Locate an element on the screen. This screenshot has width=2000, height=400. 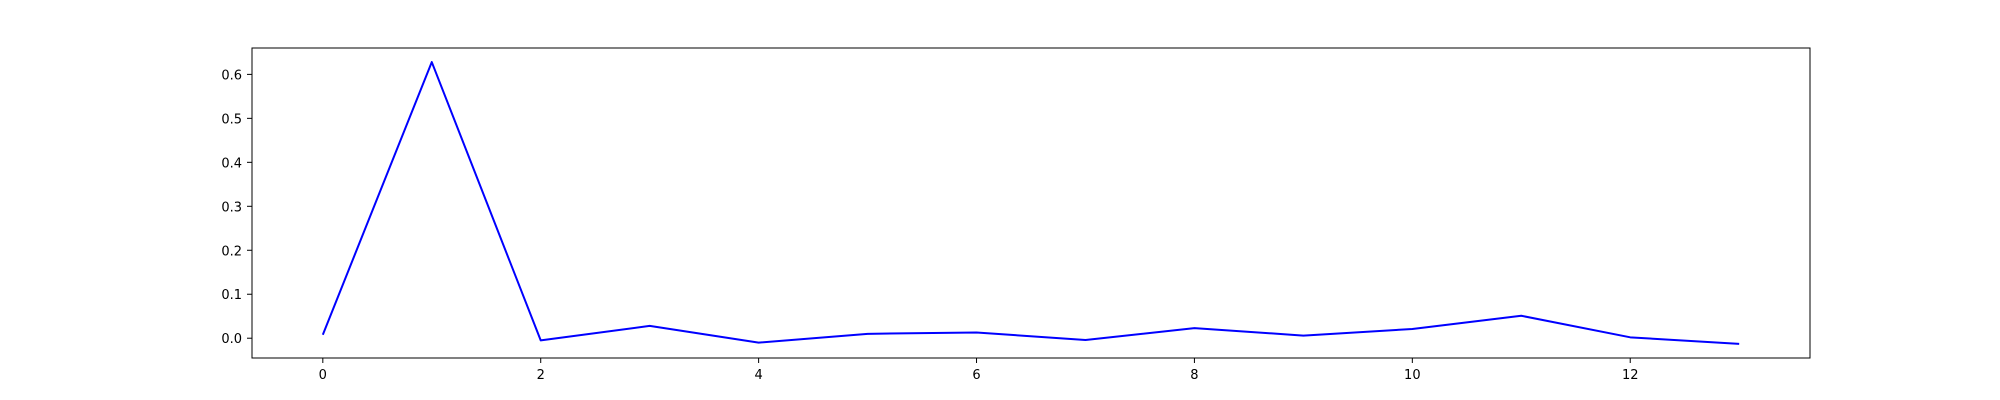
y-tick-label: 0.2 is located at coordinates (231, 251).